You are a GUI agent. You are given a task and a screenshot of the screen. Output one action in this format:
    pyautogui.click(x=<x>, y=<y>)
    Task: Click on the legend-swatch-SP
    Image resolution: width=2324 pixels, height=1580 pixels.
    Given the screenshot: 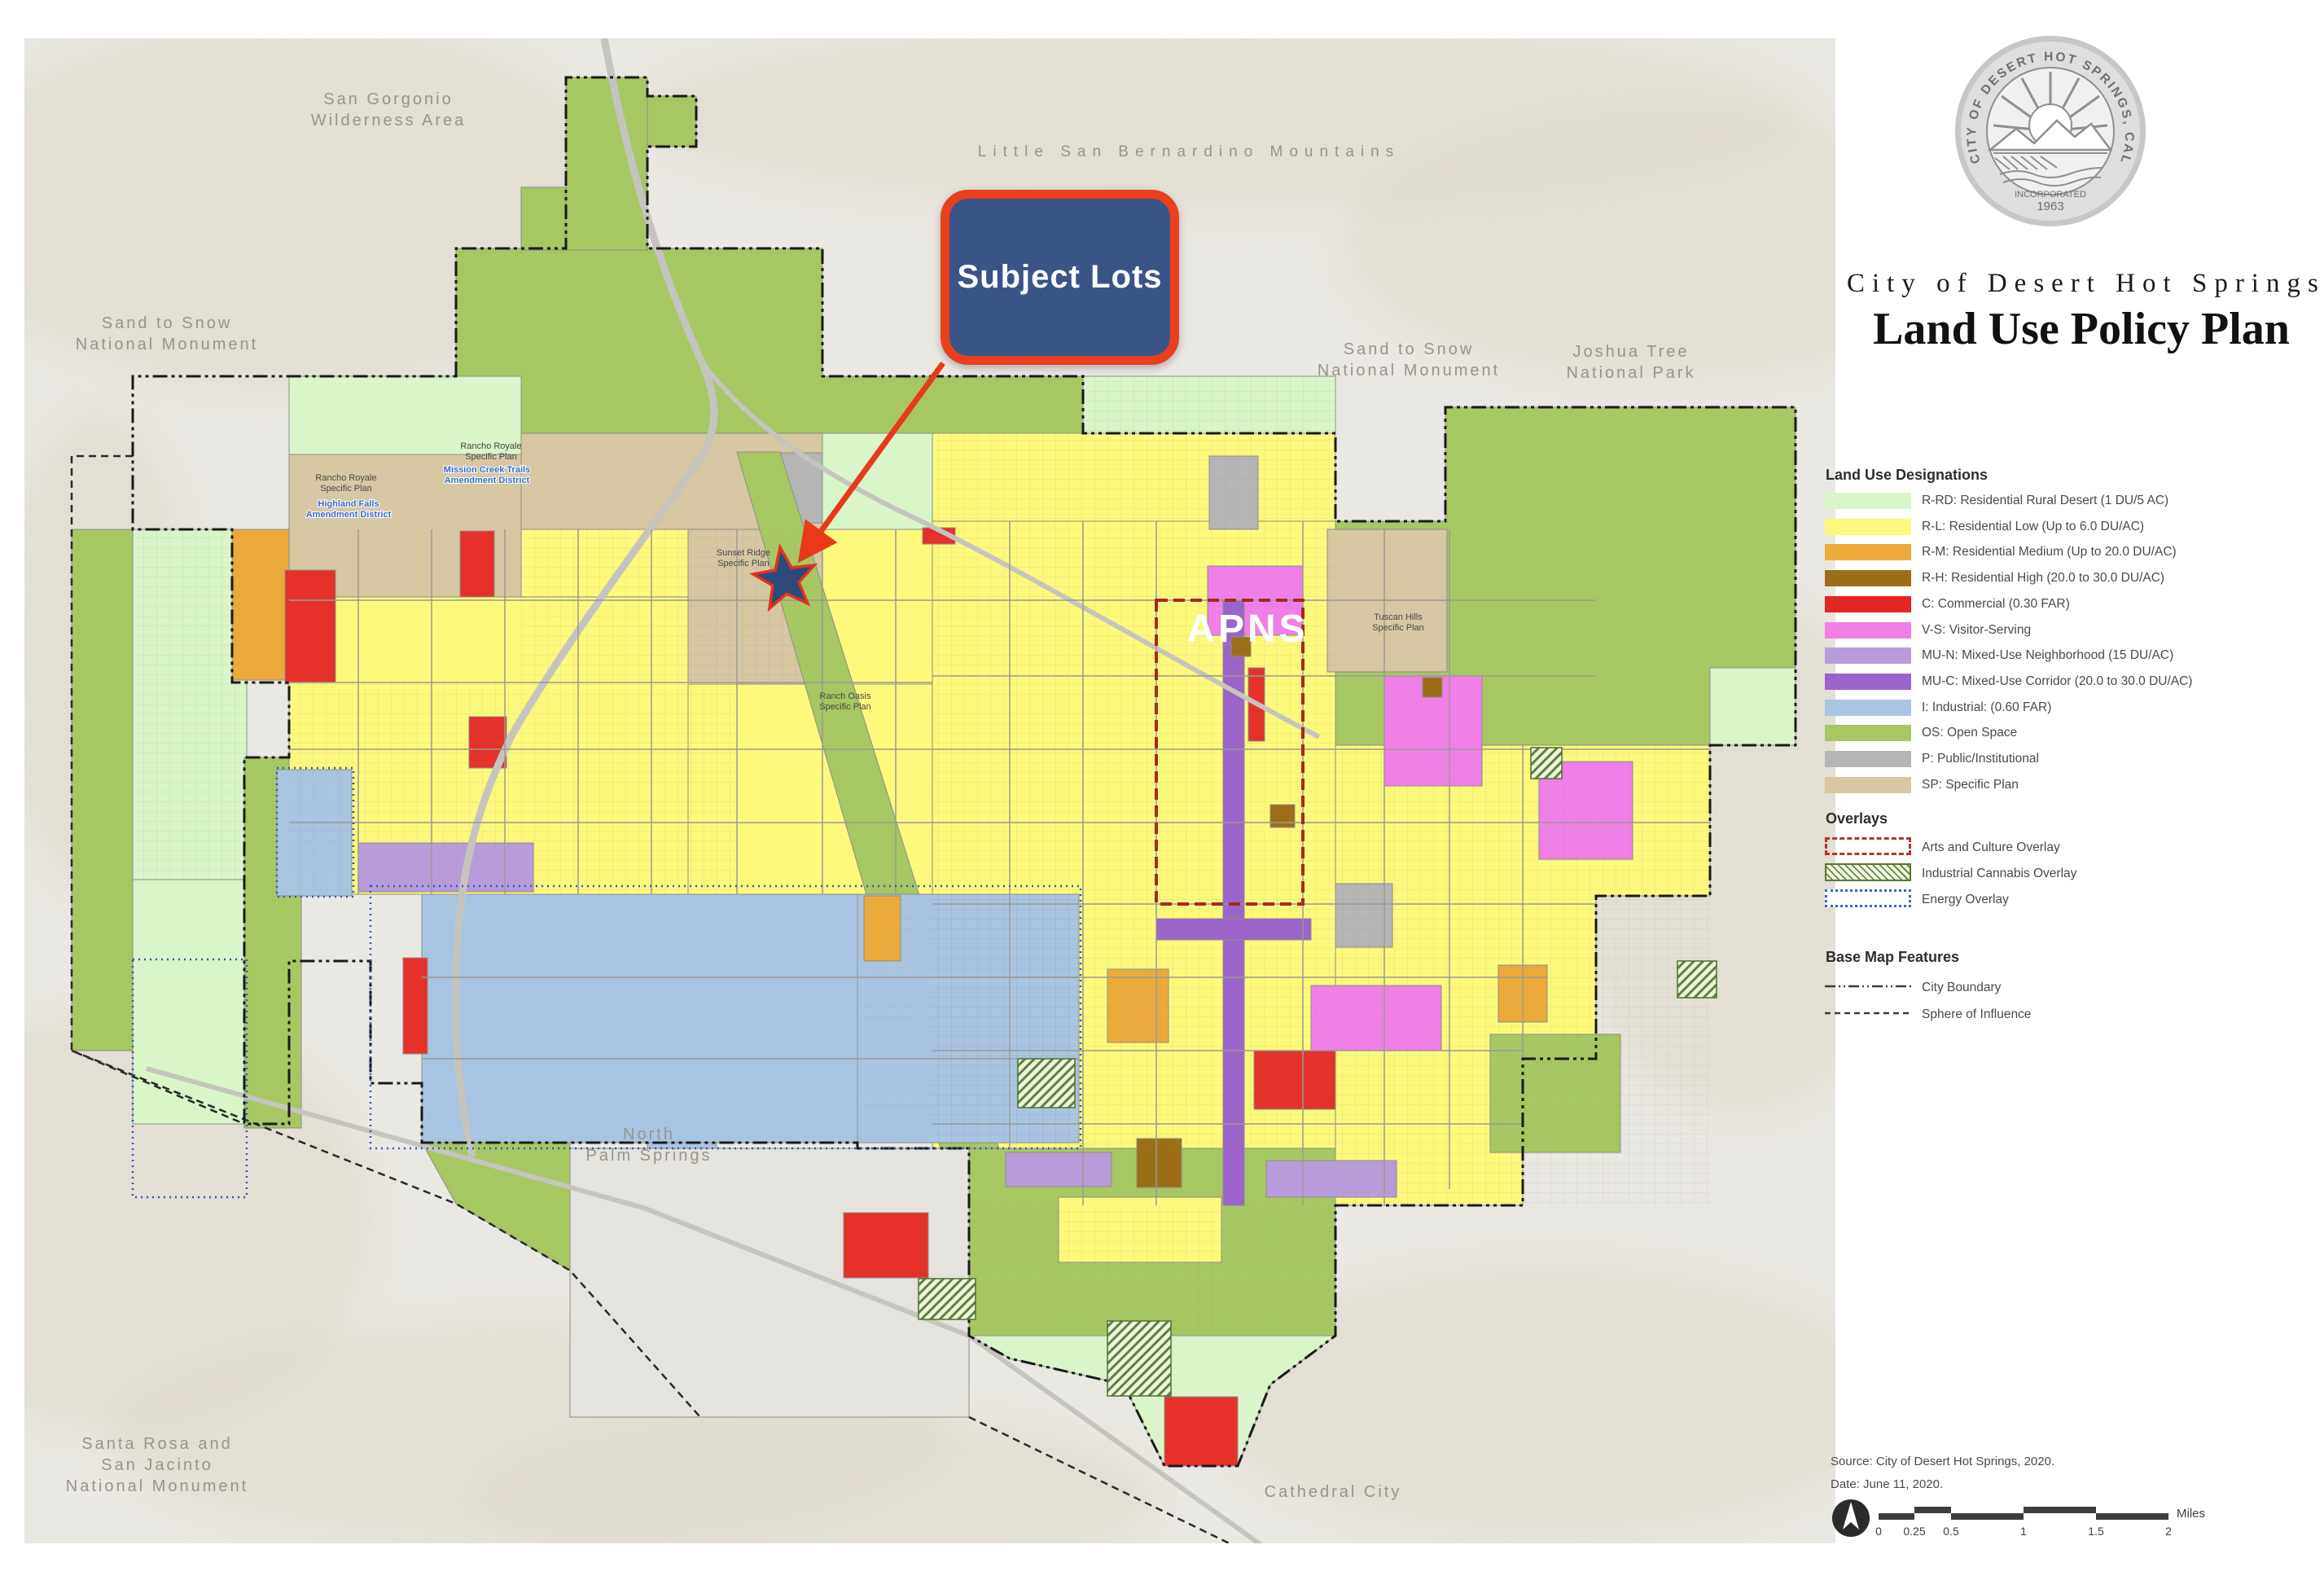 What is the action you would take?
    pyautogui.click(x=1868, y=785)
    